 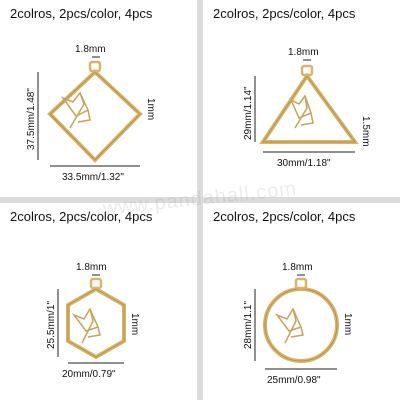 I want to click on triangle-frame-edge, so click(x=309, y=109).